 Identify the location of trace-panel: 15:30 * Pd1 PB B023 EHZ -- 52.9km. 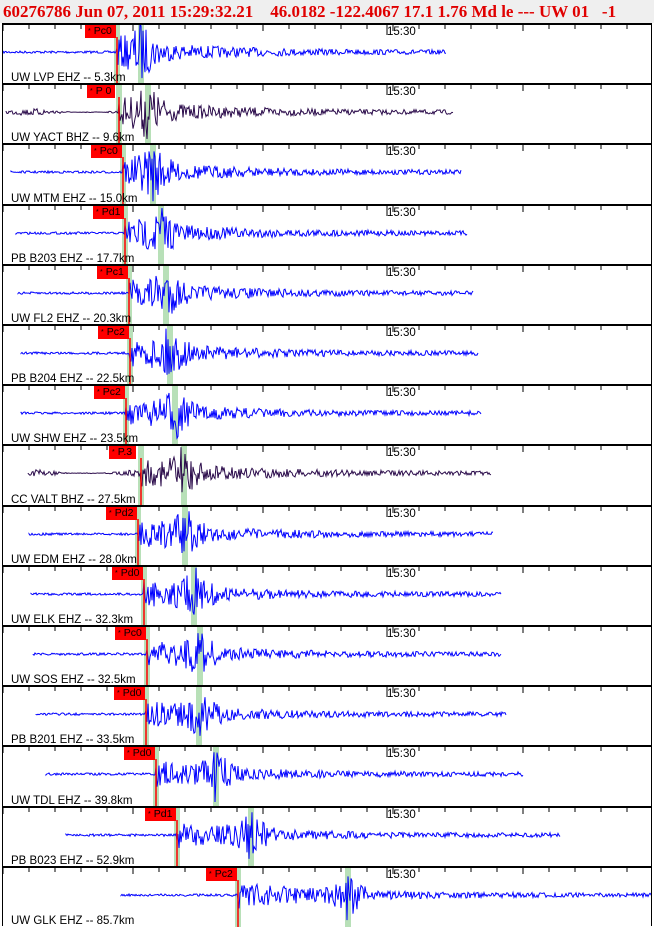
(327, 836).